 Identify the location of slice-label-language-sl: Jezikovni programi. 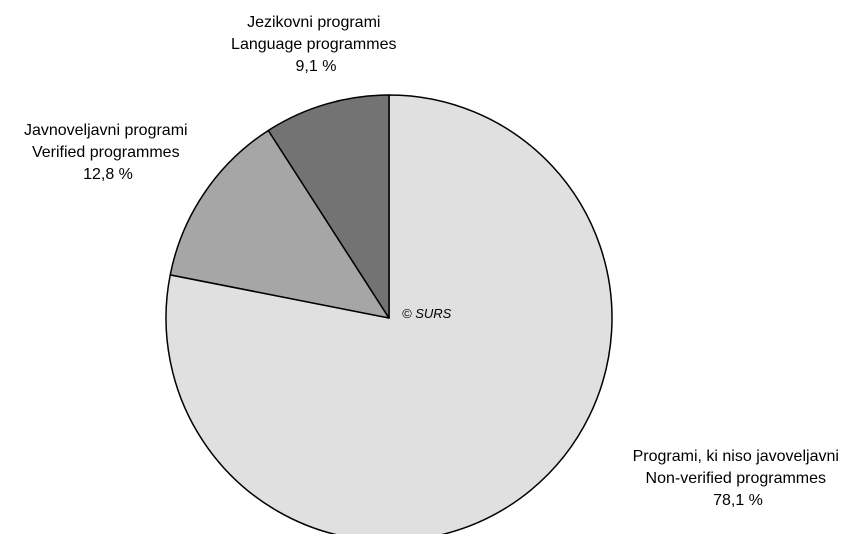
(313, 22).